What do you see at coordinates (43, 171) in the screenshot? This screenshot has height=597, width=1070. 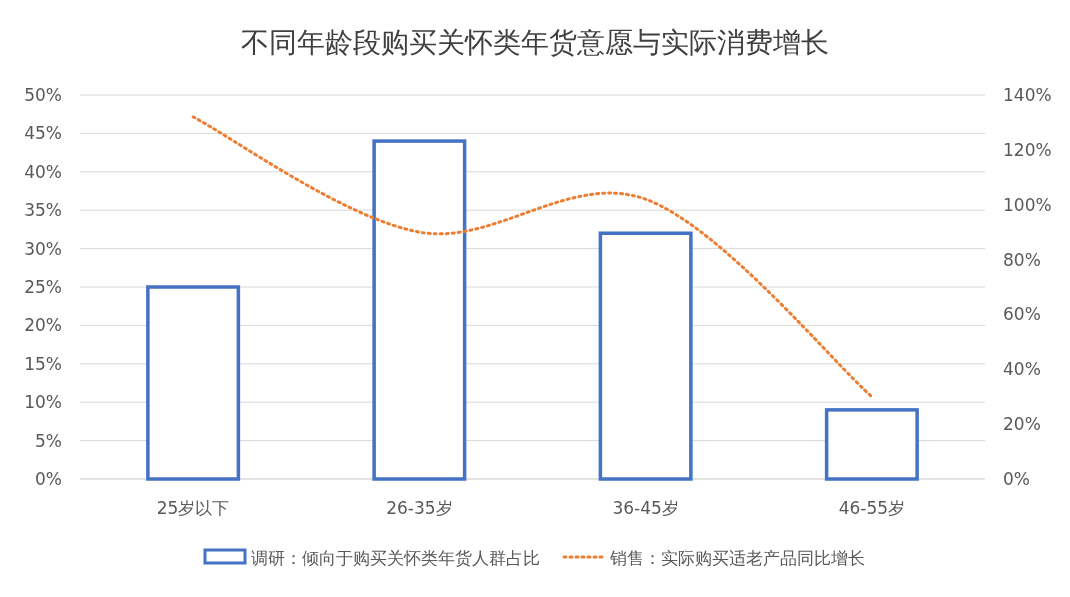 I see `y-tick-label: 40%` at bounding box center [43, 171].